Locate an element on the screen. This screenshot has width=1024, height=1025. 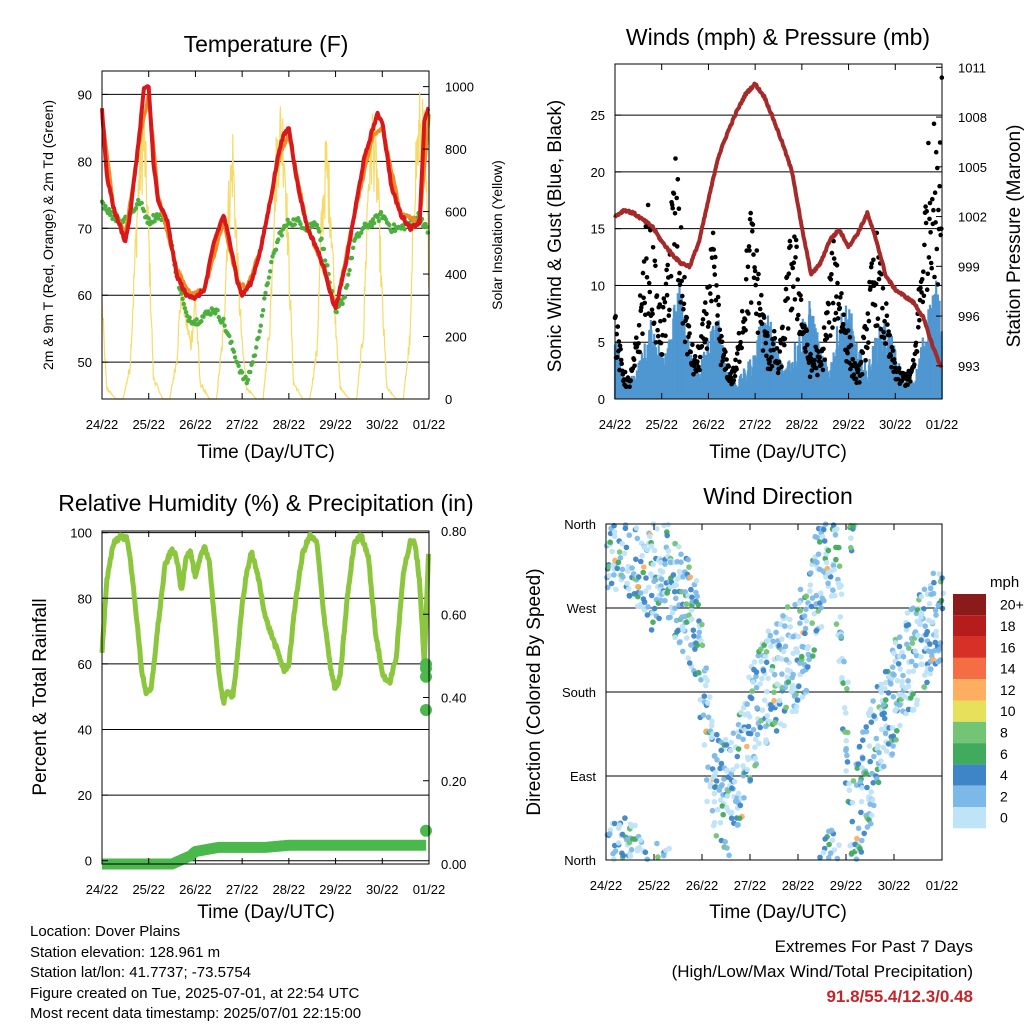
legend-label: 10 is located at coordinates (1008, 711).